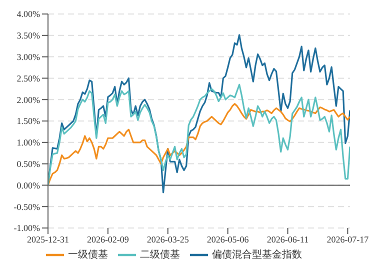 The height and width of the screenshot is (272, 382). Describe the element at coordinates (228, 239) in the screenshot. I see `x-tick-label: 2026-05-06` at that location.